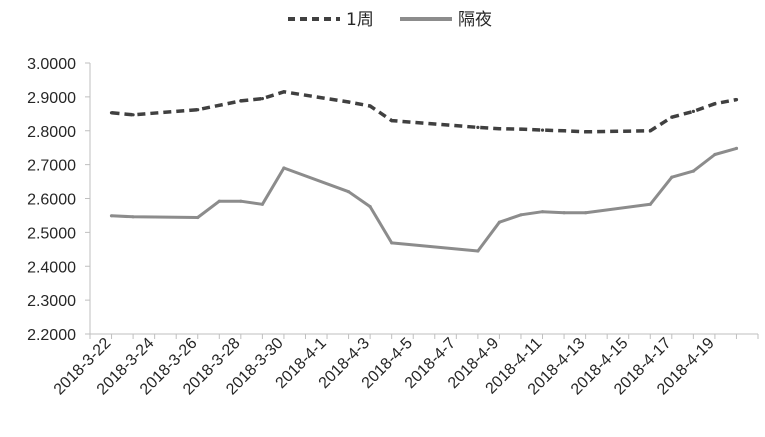 The width and height of the screenshot is (765, 437). Describe the element at coordinates (390, 20) in the screenshot. I see `legend: 1周 隔夜` at that location.